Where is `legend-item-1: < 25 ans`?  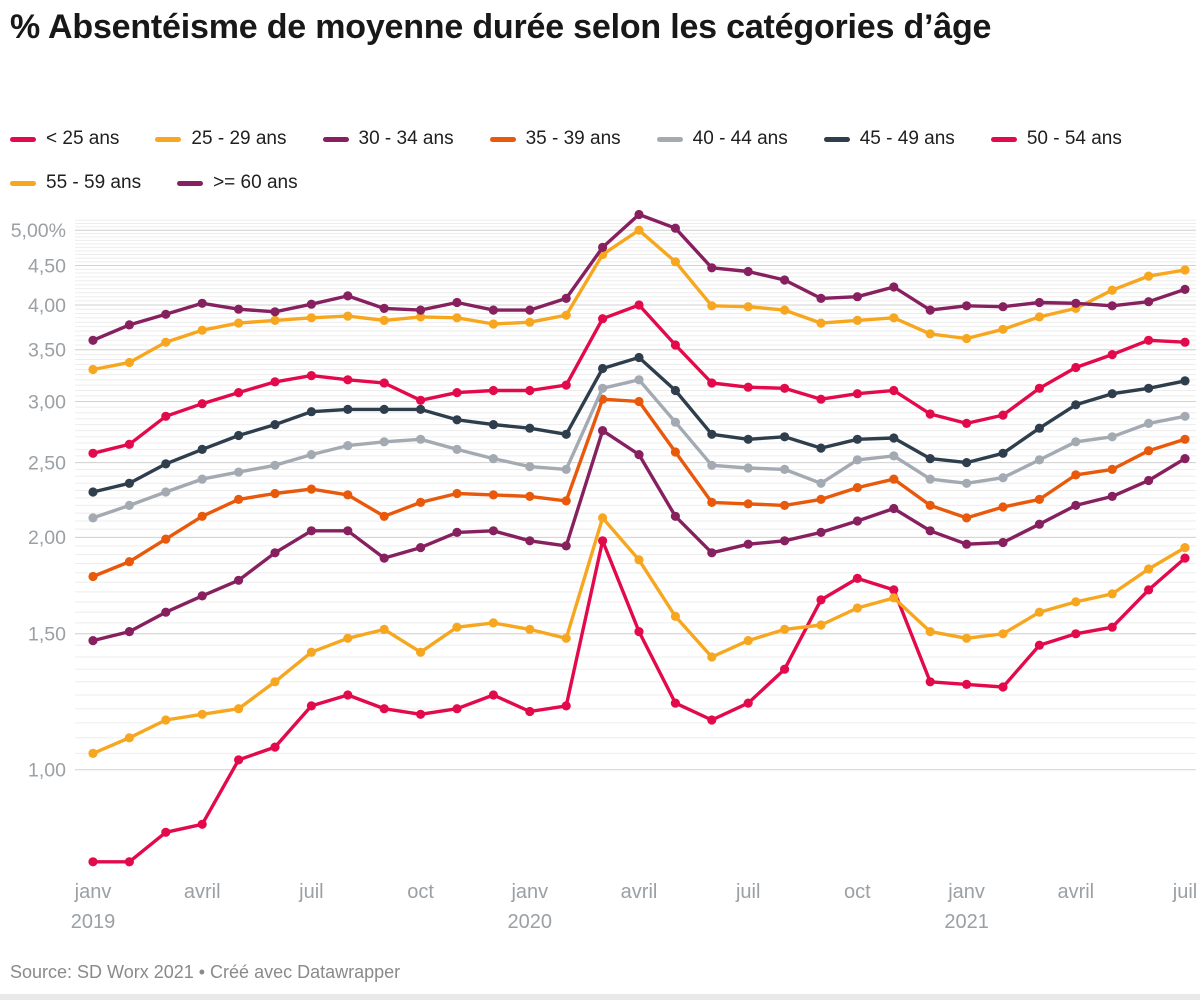
legend-item-1: < 25 ans is located at coordinates (64, 139).